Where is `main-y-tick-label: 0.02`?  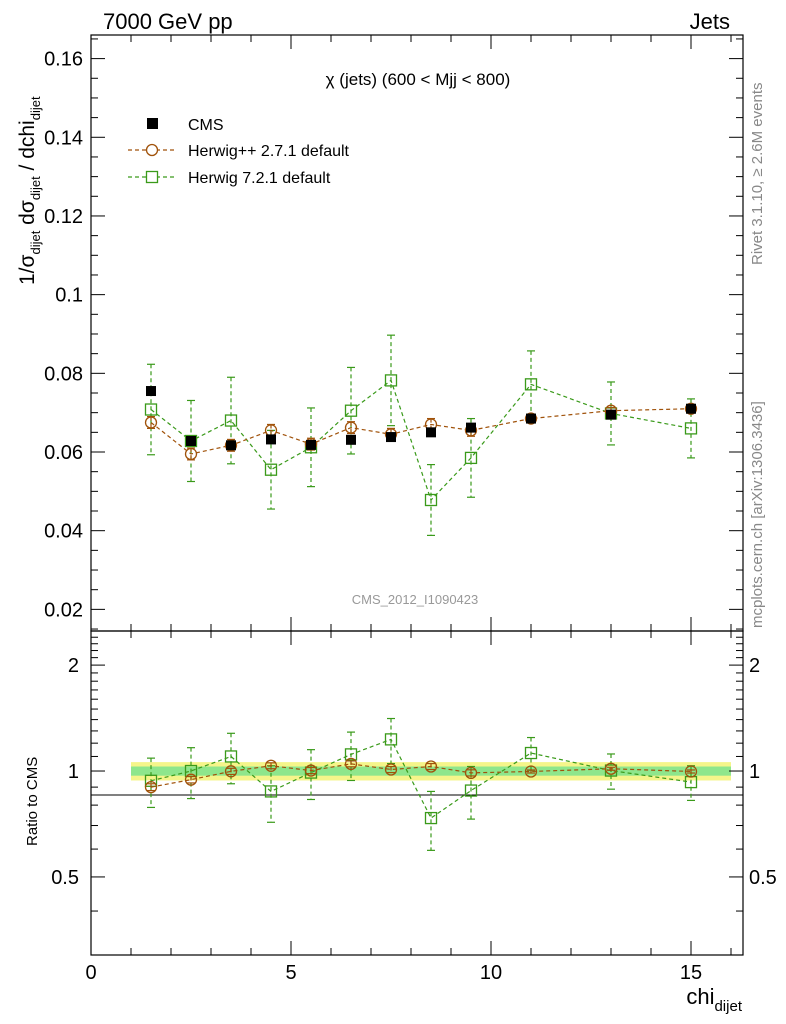 main-y-tick-label: 0.02 is located at coordinates (63, 610).